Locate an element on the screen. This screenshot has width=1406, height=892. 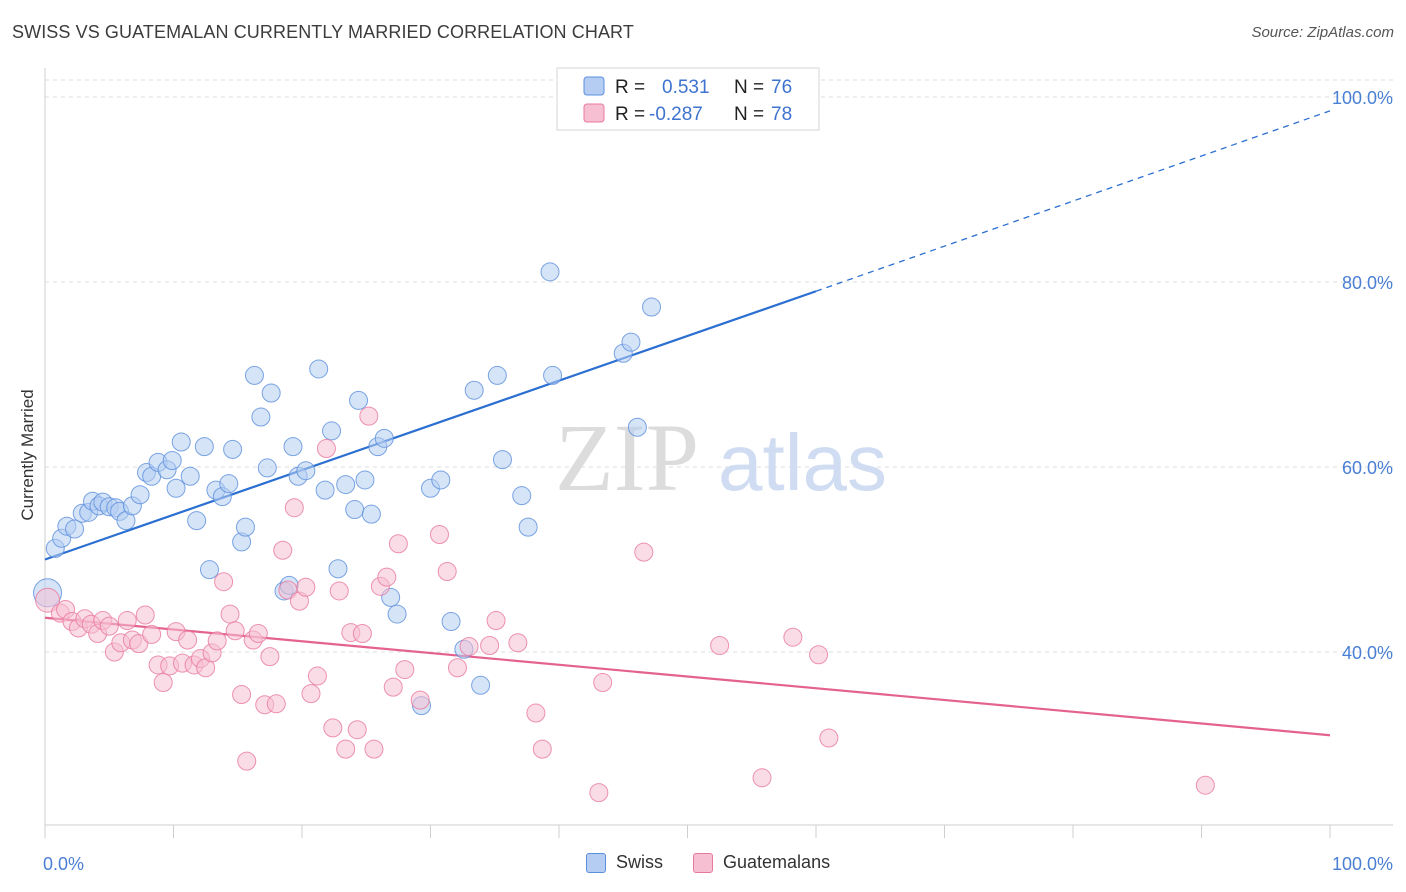
y-tick-label: 40.0% is located at coordinates (1367, 653).